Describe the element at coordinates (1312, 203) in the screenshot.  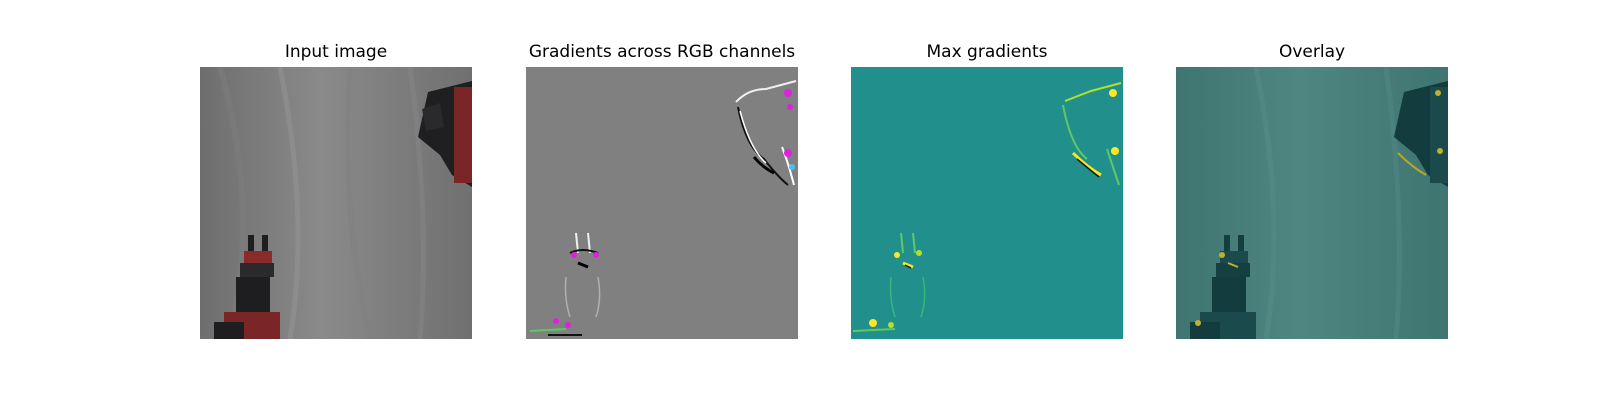
I see `overlay-image` at that location.